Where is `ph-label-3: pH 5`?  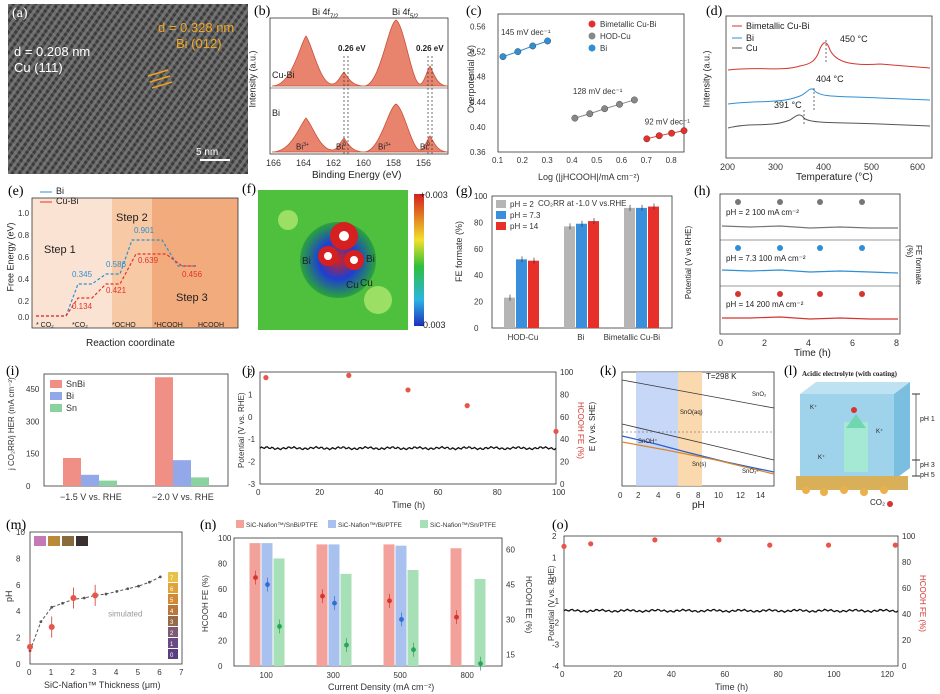
ph-label-3: pH 5 is located at coordinates (927, 475).